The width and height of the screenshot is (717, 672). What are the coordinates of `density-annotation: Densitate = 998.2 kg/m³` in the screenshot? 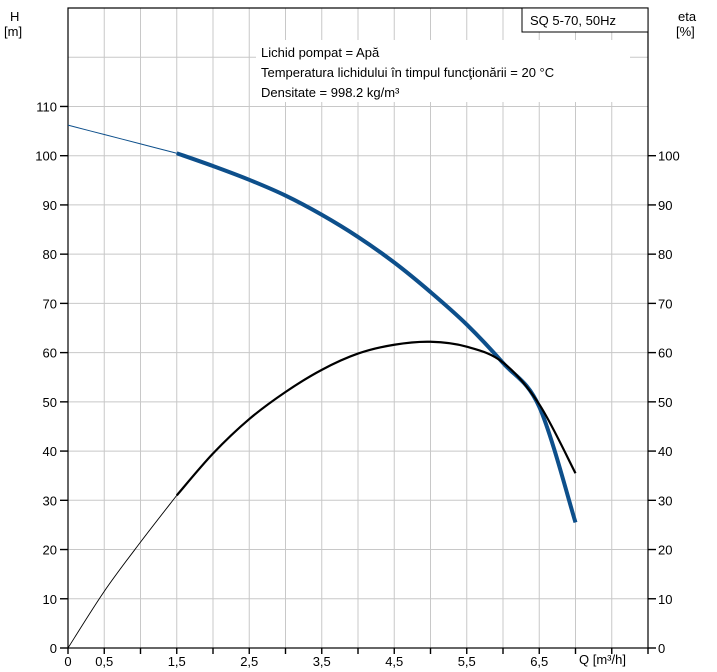 It's located at (330, 92).